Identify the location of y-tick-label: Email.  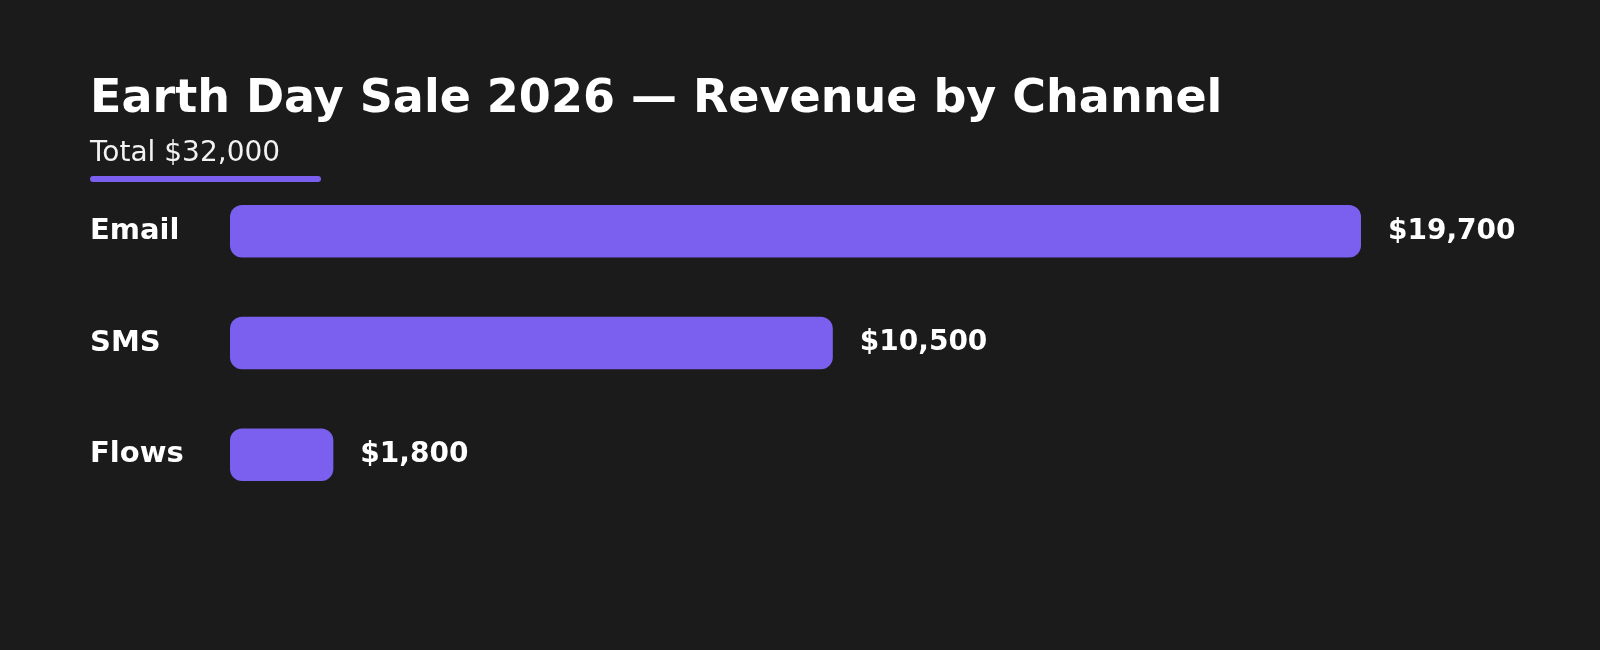
(135, 228).